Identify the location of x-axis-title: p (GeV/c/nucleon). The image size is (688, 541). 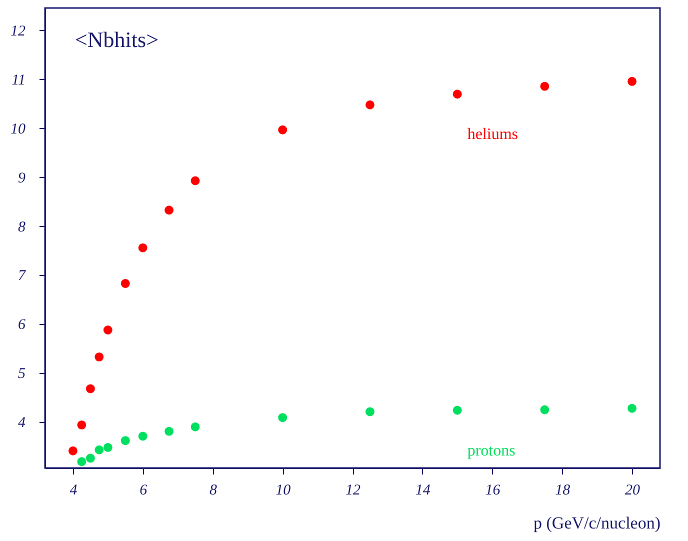
(597, 523).